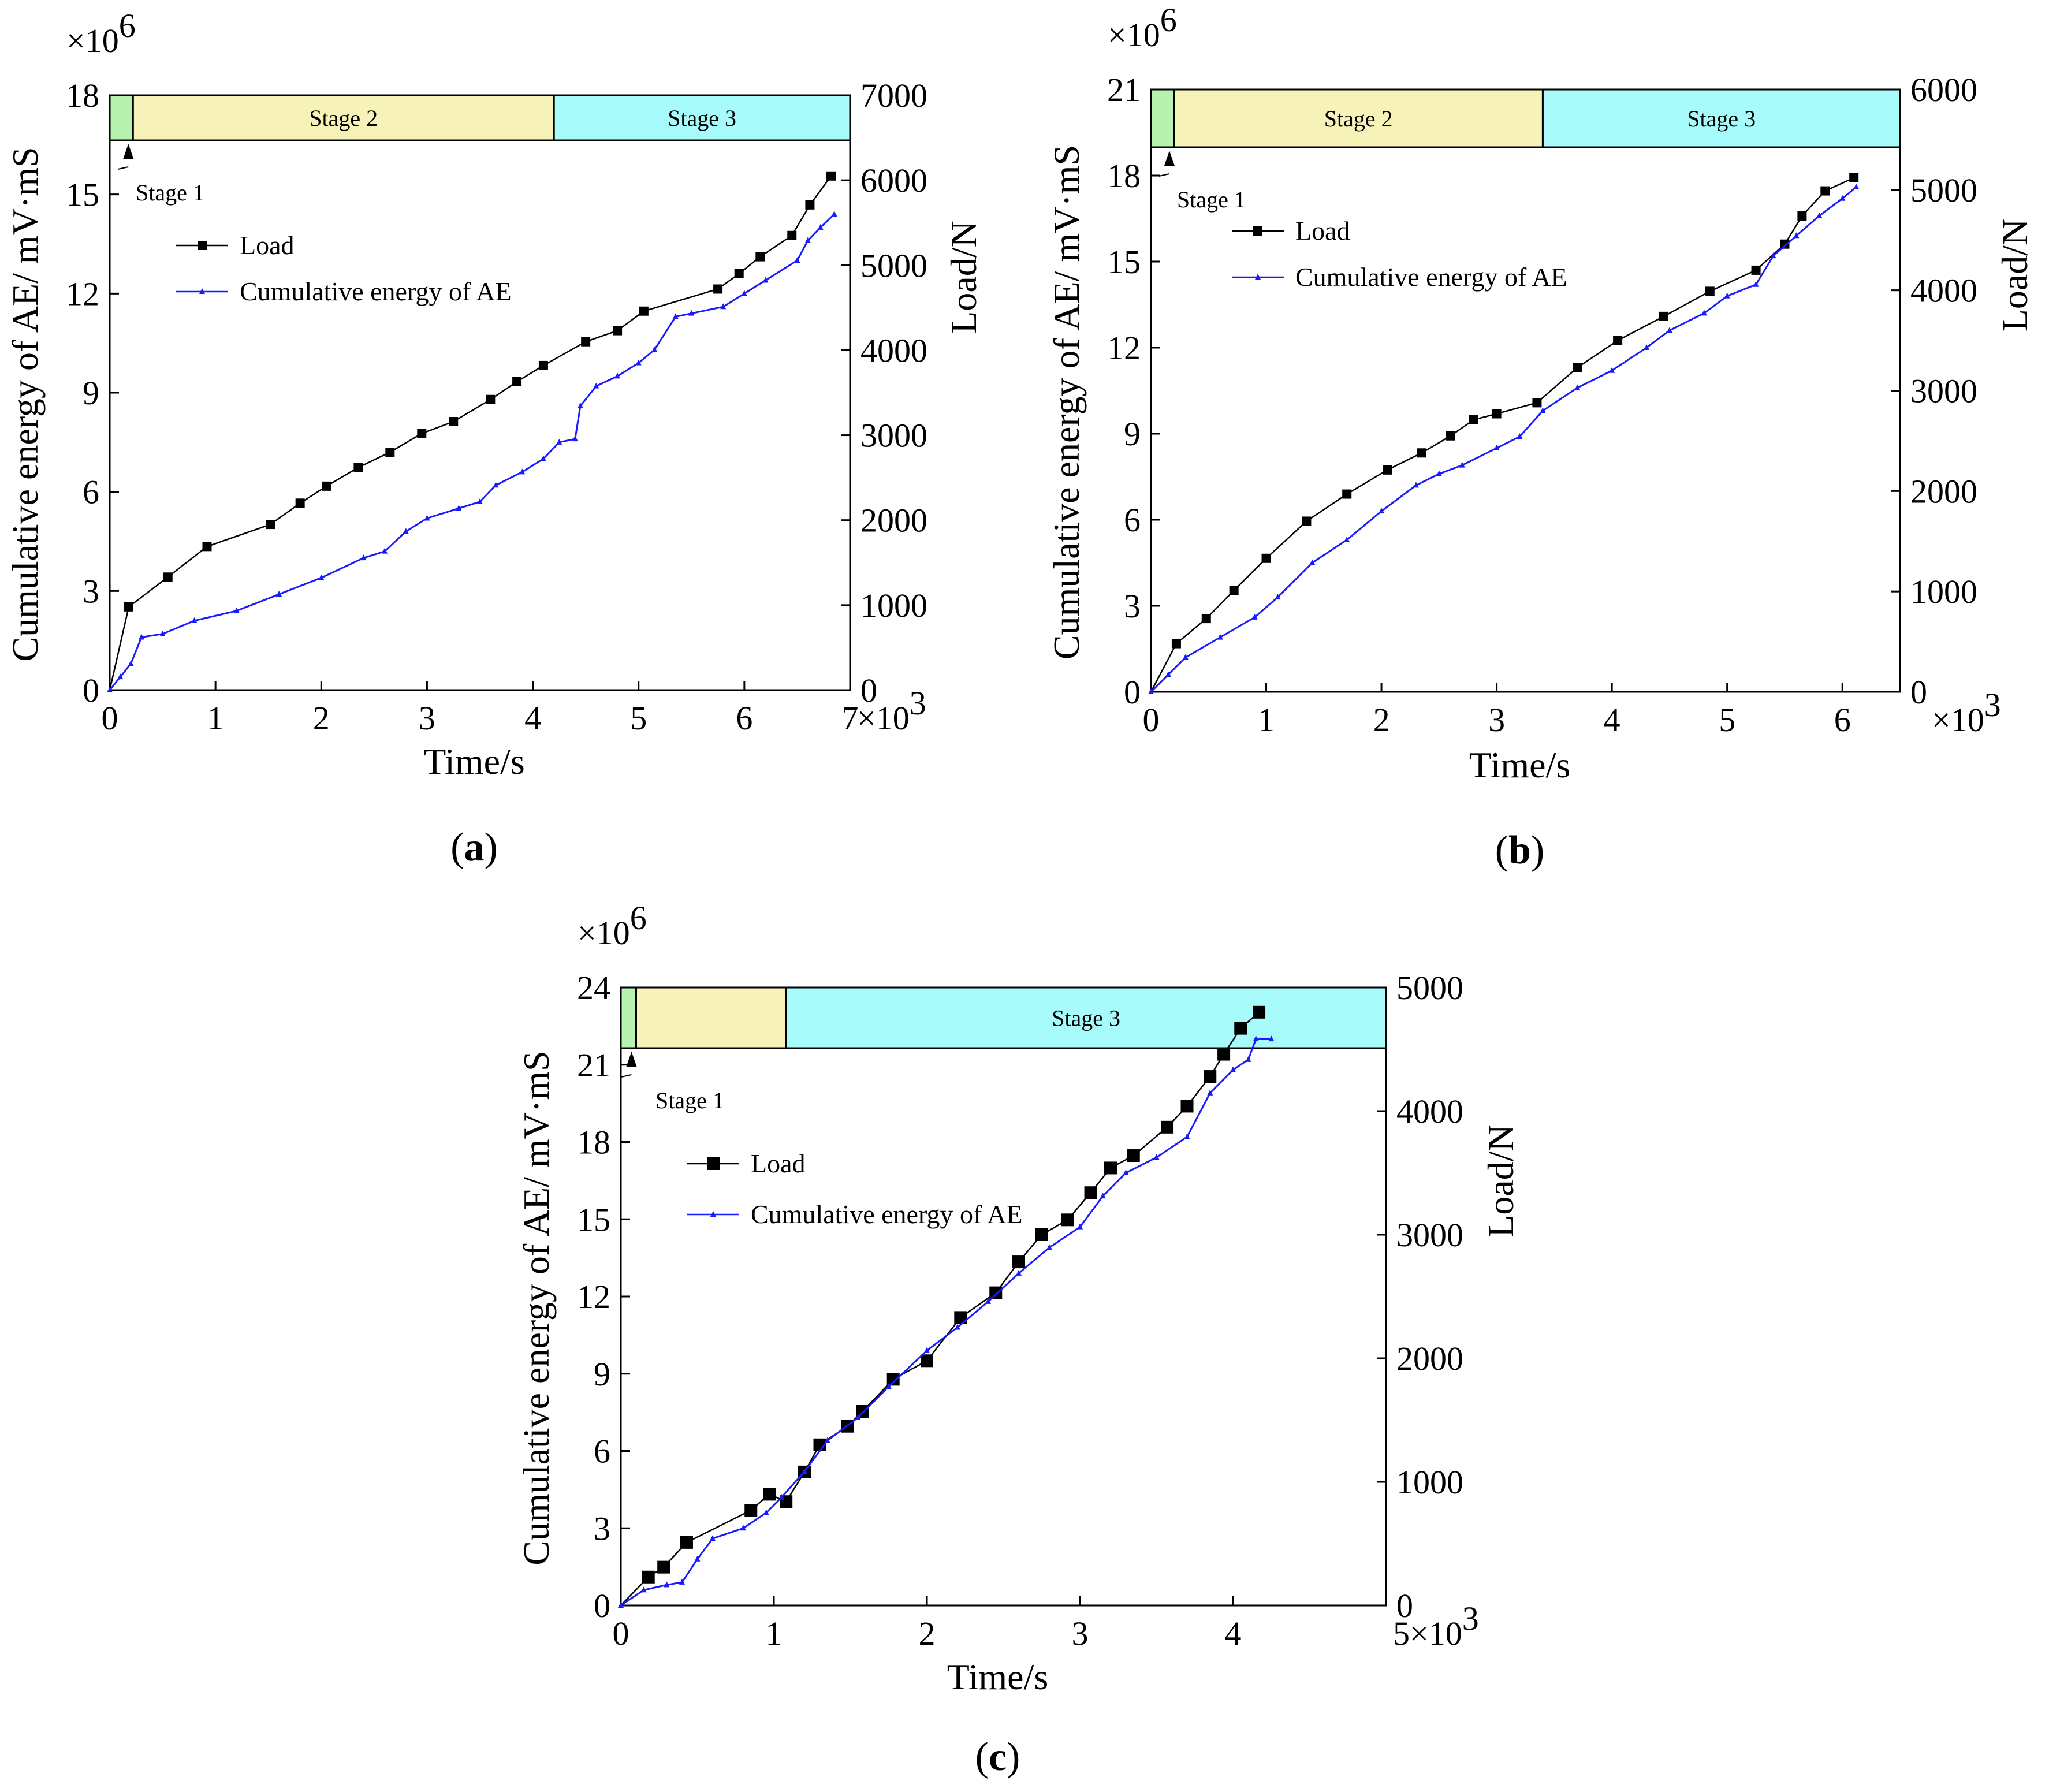 The height and width of the screenshot is (1792, 2049). I want to click on legend-square-icon, so click(202, 245).